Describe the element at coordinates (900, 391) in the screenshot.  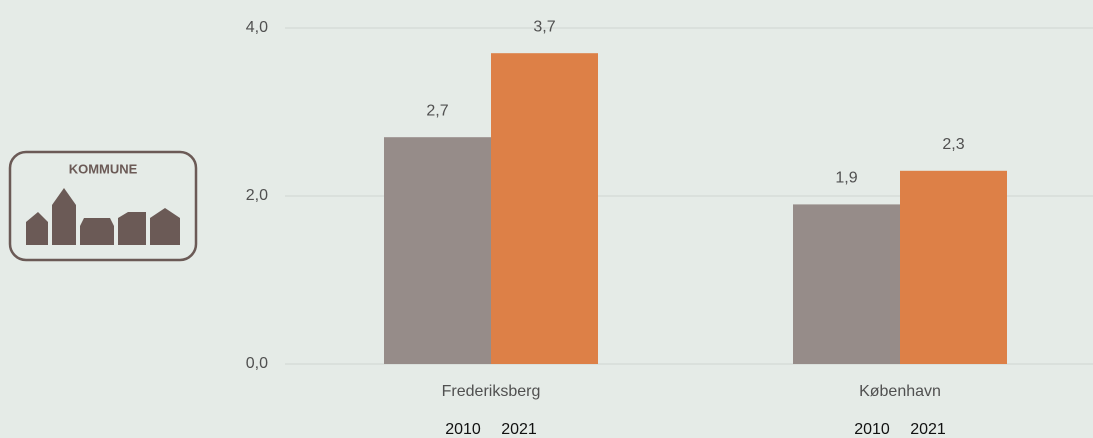
I see `x-tick-label: København` at that location.